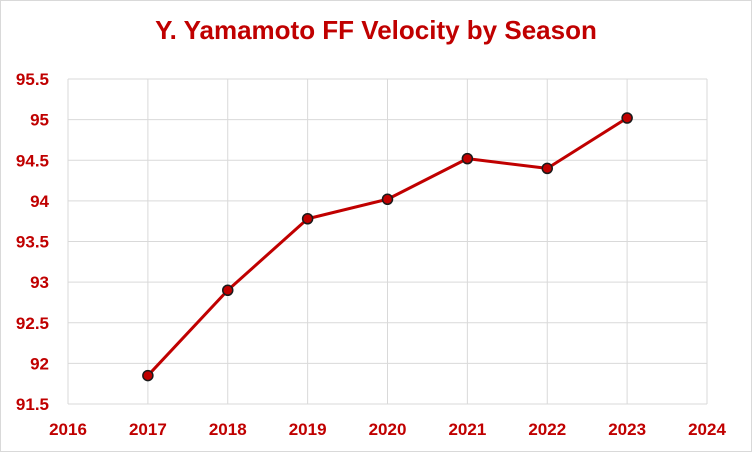 The height and width of the screenshot is (452, 752). I want to click on y-tick-label: 94.5, so click(32, 160).